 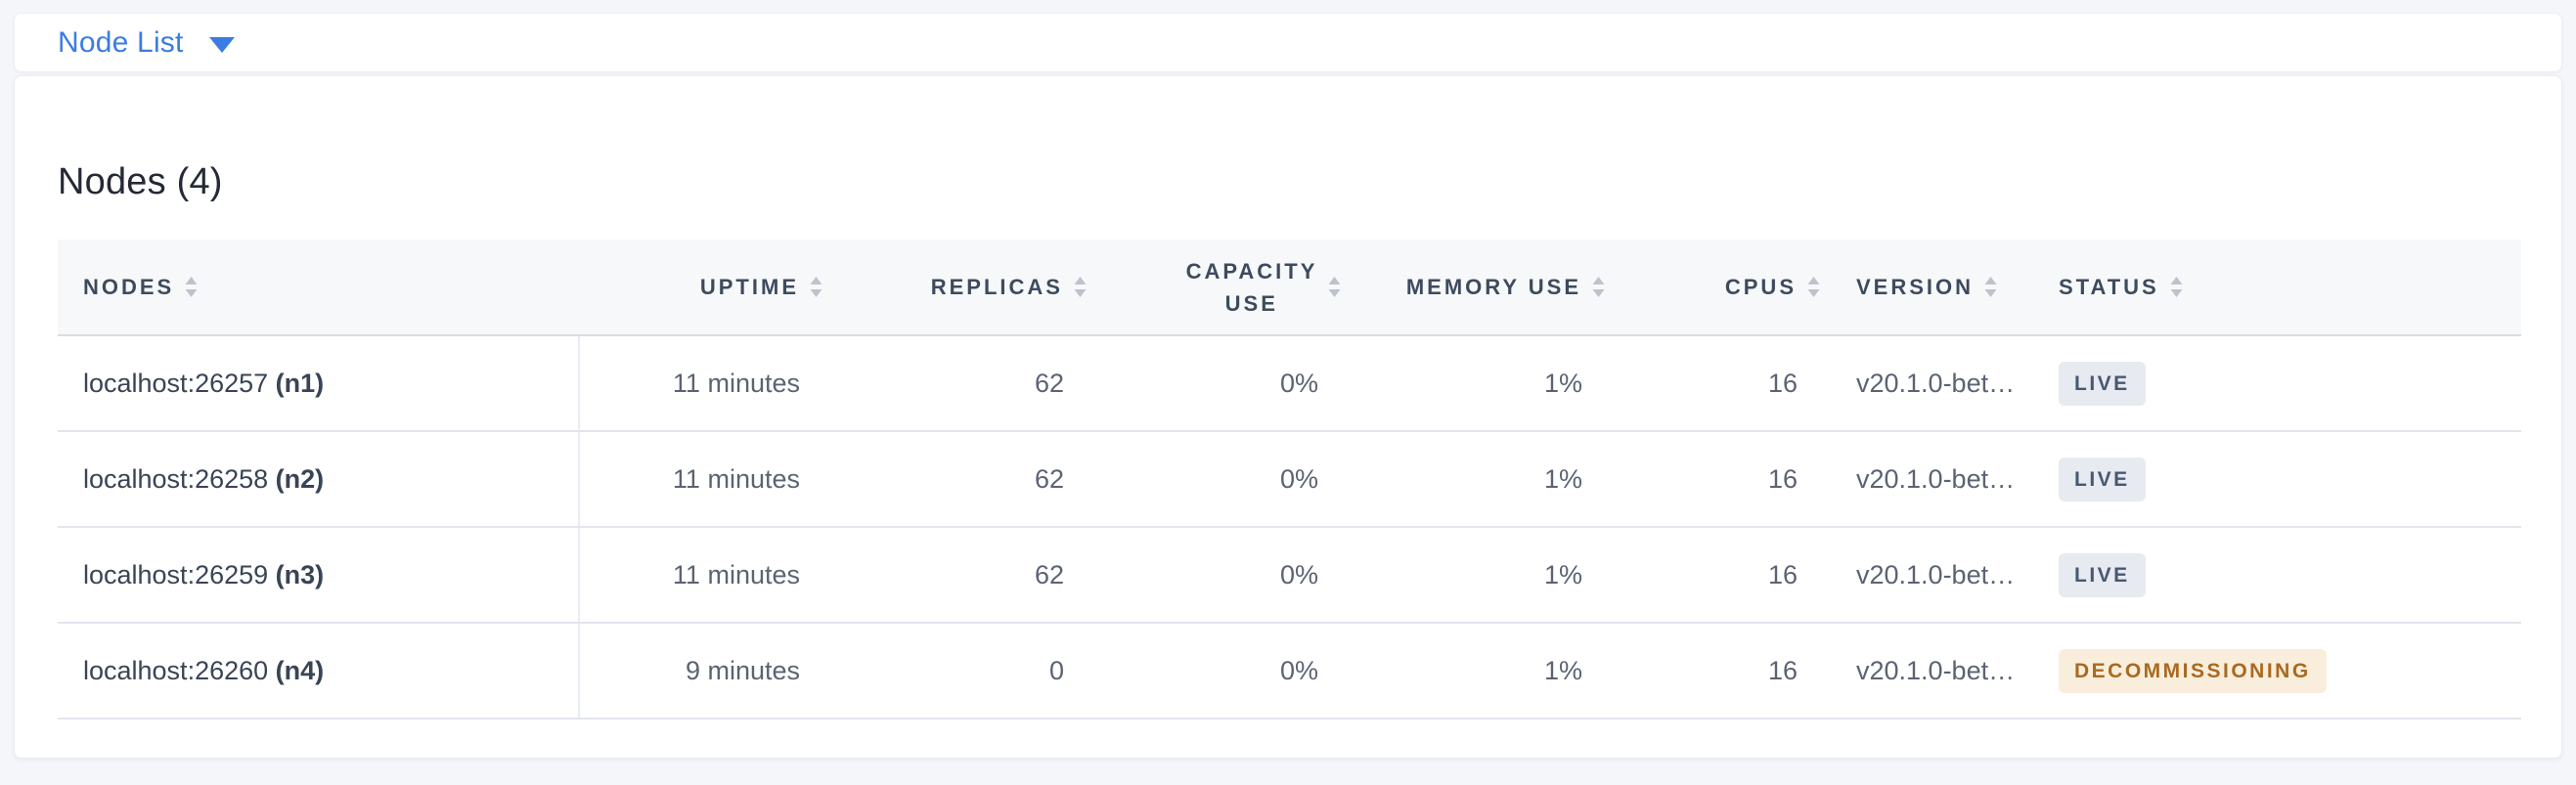 What do you see at coordinates (300, 478) in the screenshot?
I see `node-id: (n2)` at bounding box center [300, 478].